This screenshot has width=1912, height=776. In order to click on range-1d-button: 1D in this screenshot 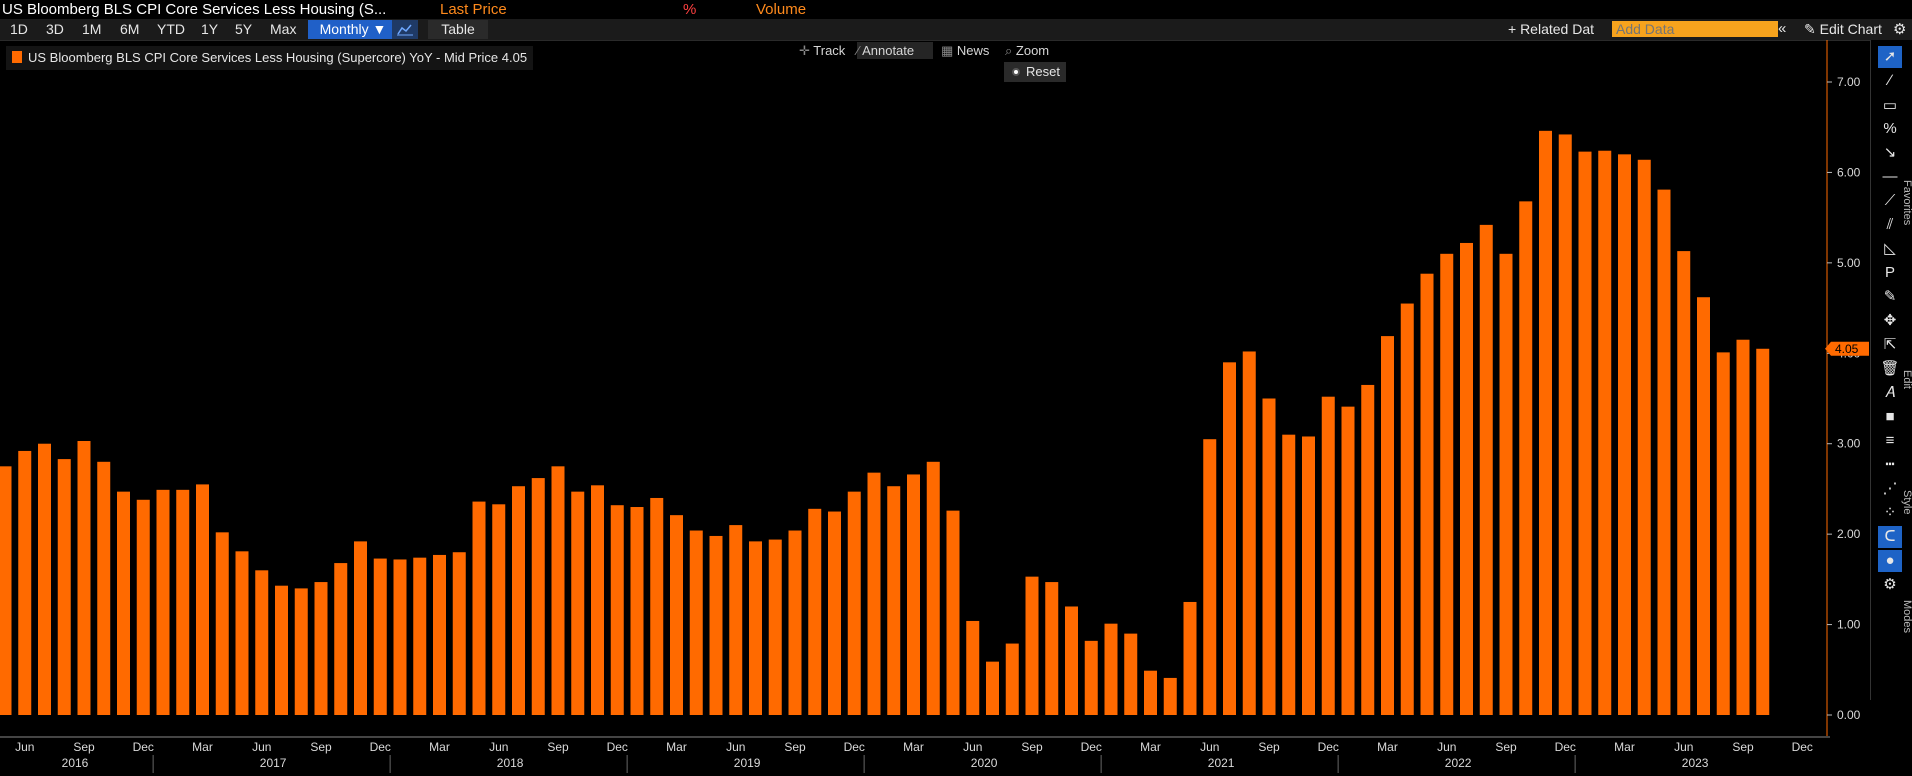, I will do `click(19, 29)`.